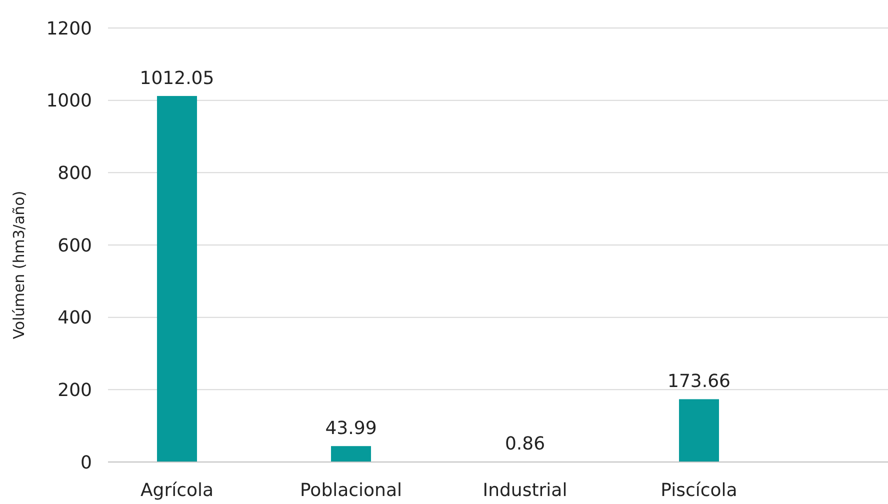 The height and width of the screenshot is (504, 888). I want to click on data-label: 173.66, so click(699, 381).